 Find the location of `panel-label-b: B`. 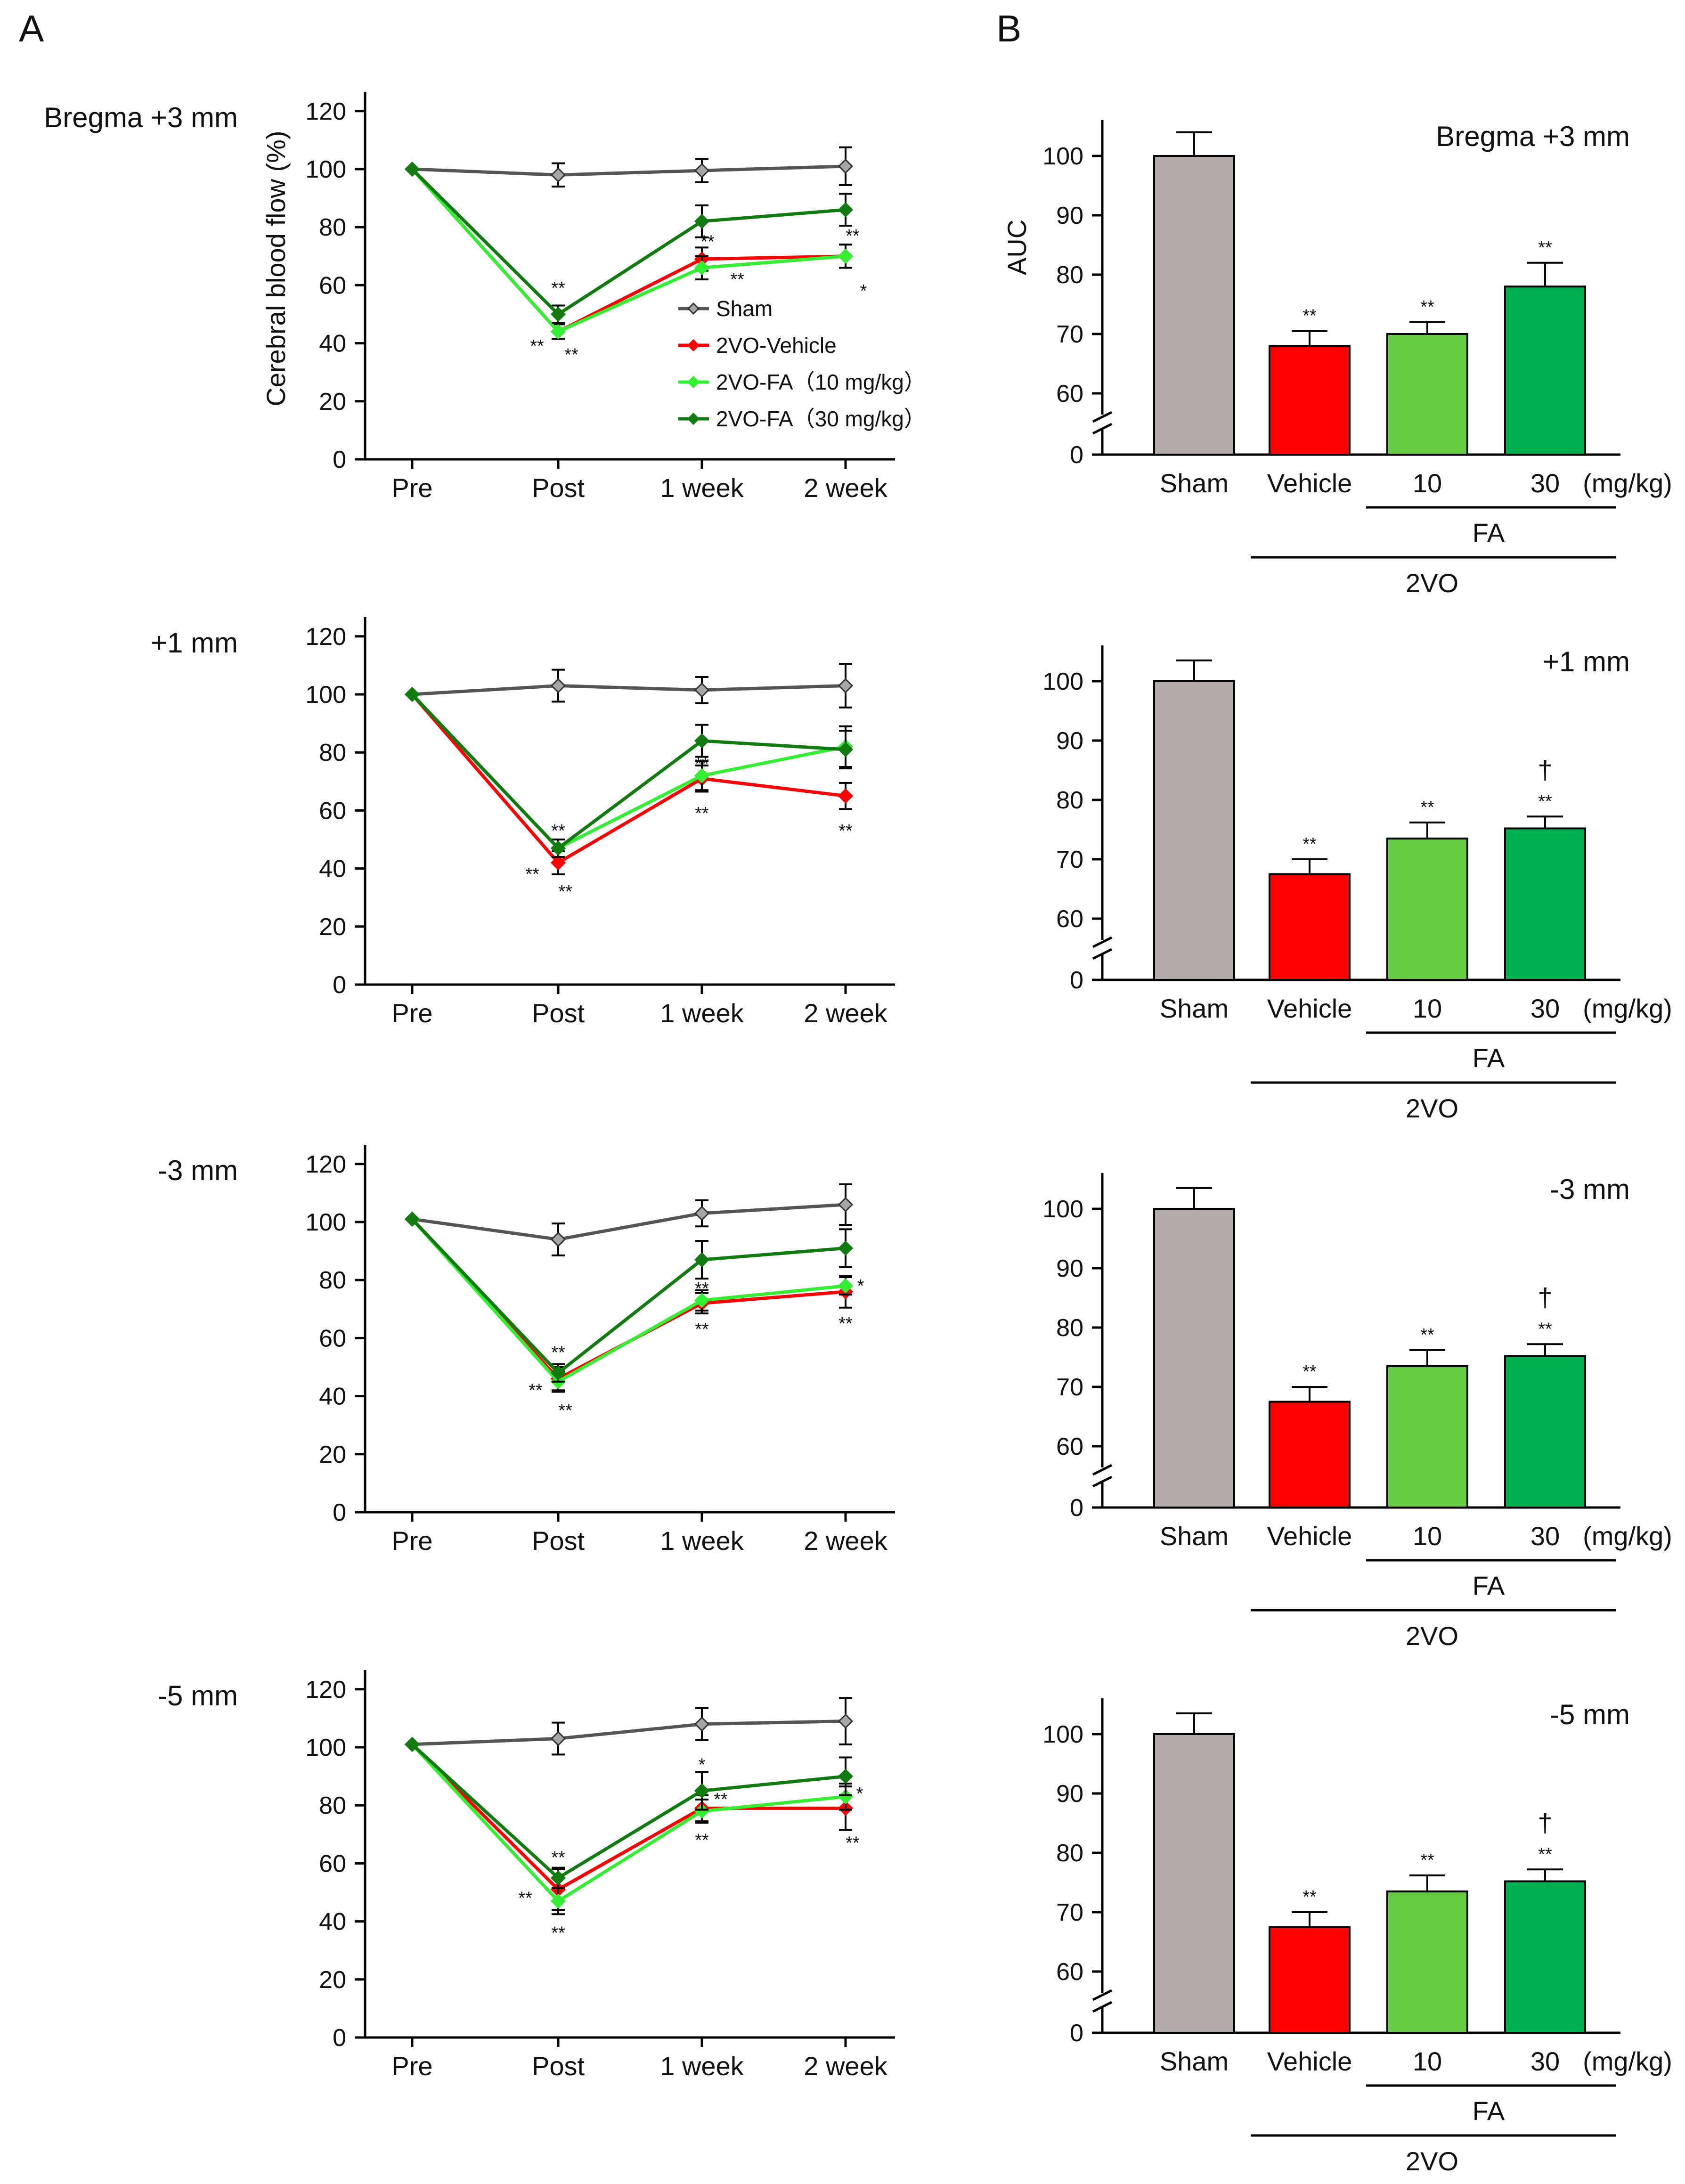

panel-label-b: B is located at coordinates (1008, 28).